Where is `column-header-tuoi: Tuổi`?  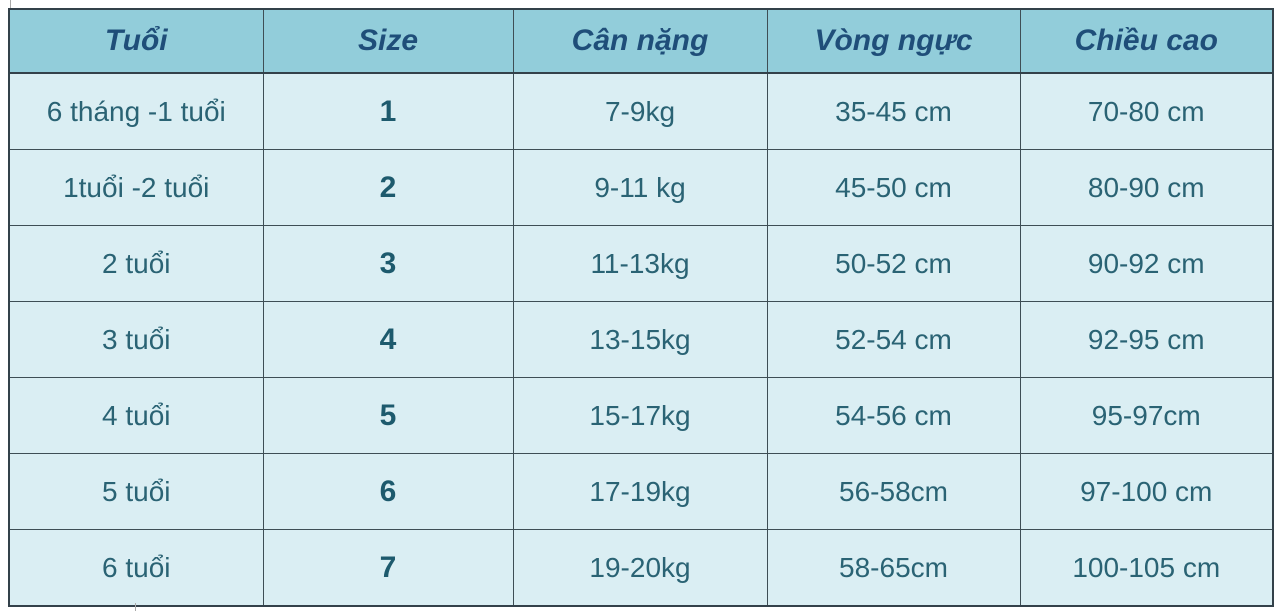
column-header-tuoi: Tuổi is located at coordinates (136, 41).